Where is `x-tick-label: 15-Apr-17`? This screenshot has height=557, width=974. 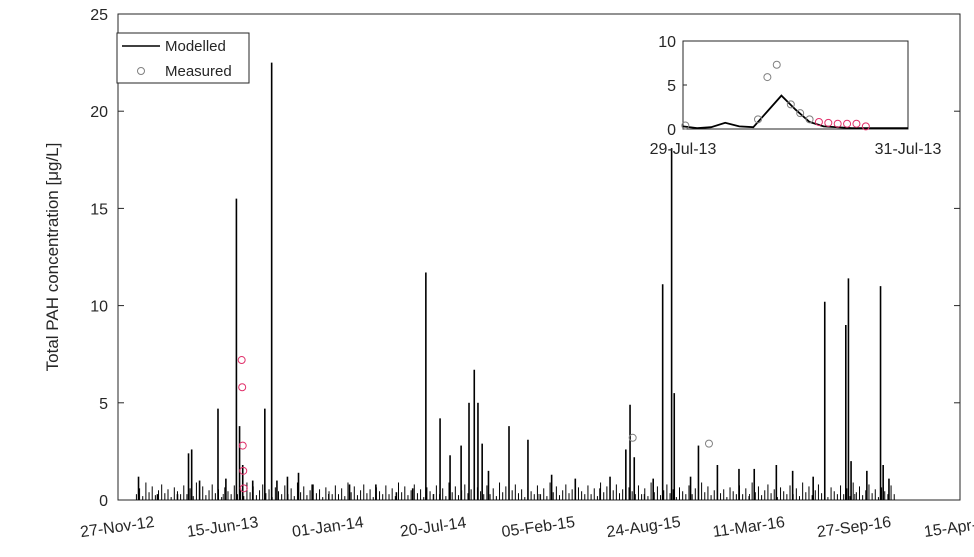
x-tick-label: 15-Apr-17 is located at coordinates (948, 527).